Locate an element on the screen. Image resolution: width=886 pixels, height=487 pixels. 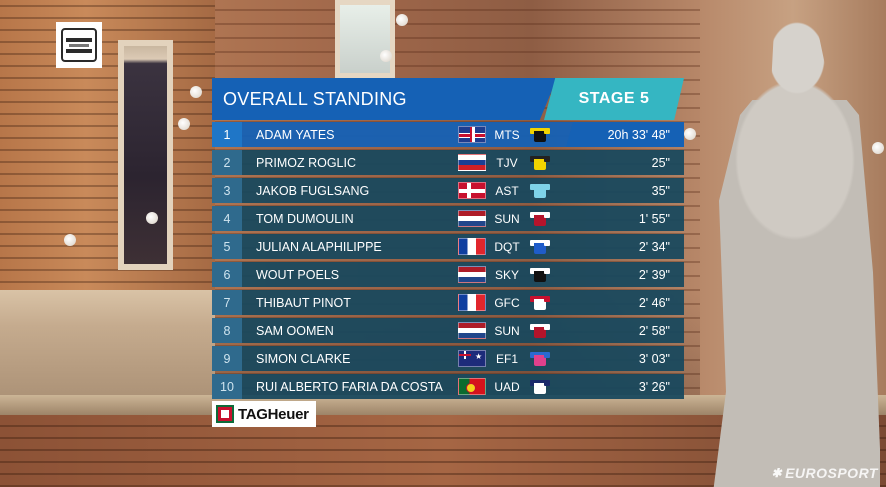
team-code: EF1 is located at coordinates (506, 358).